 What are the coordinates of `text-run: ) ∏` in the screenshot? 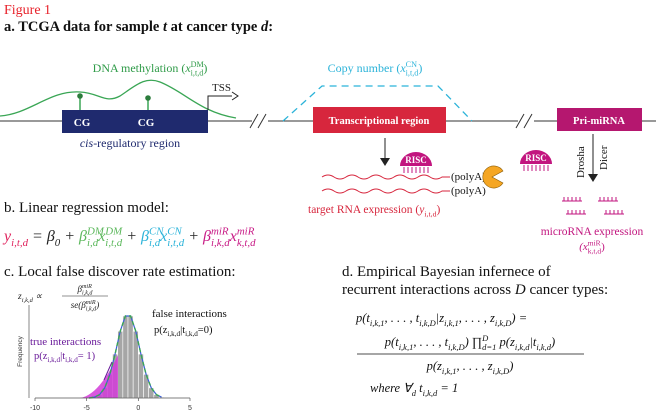 It's located at (473, 342).